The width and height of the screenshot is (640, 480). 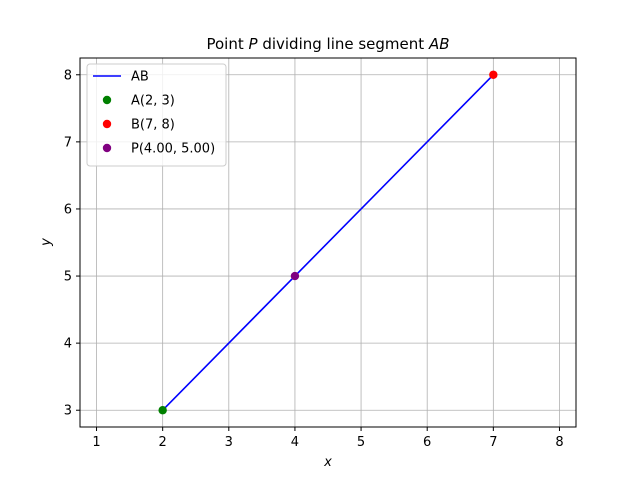 What do you see at coordinates (68, 344) in the screenshot?
I see `y-tick-label: 4` at bounding box center [68, 344].